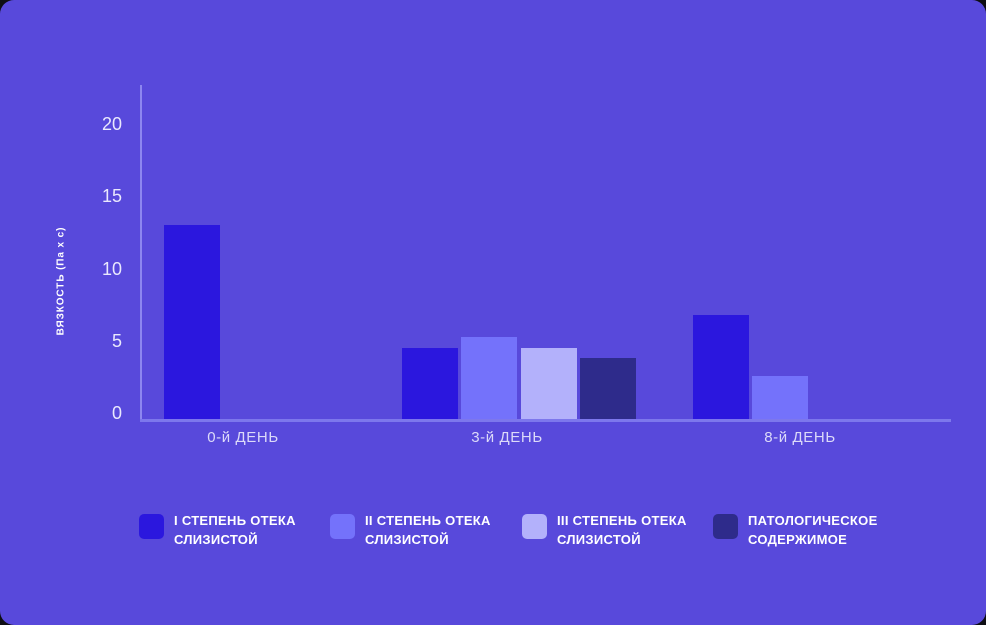 The image size is (986, 625). I want to click on y-axis-line, so click(141, 253).